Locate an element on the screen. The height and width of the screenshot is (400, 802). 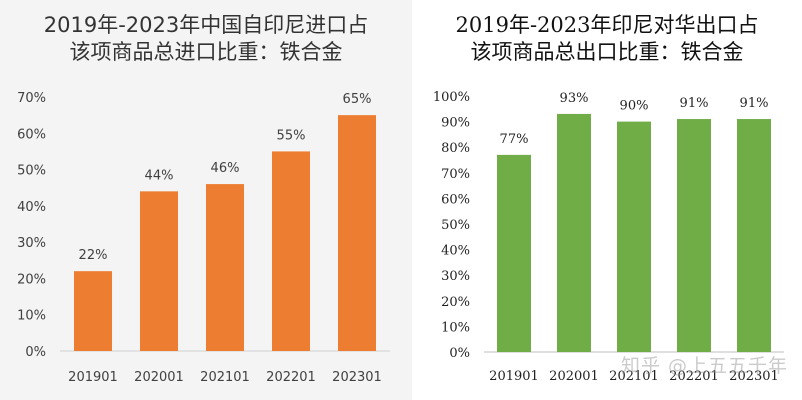
data-label: 90% is located at coordinates (634, 106).